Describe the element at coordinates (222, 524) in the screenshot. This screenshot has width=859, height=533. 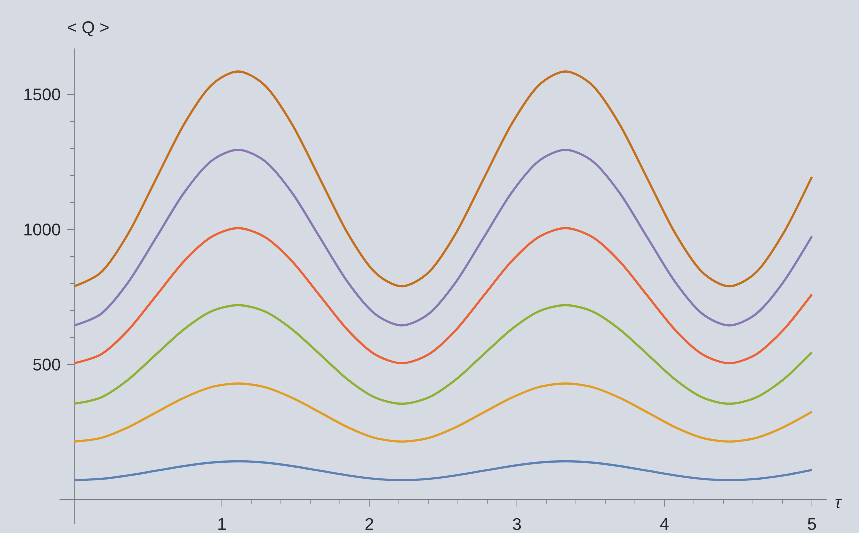
I see `x-tick-label: 1` at that location.